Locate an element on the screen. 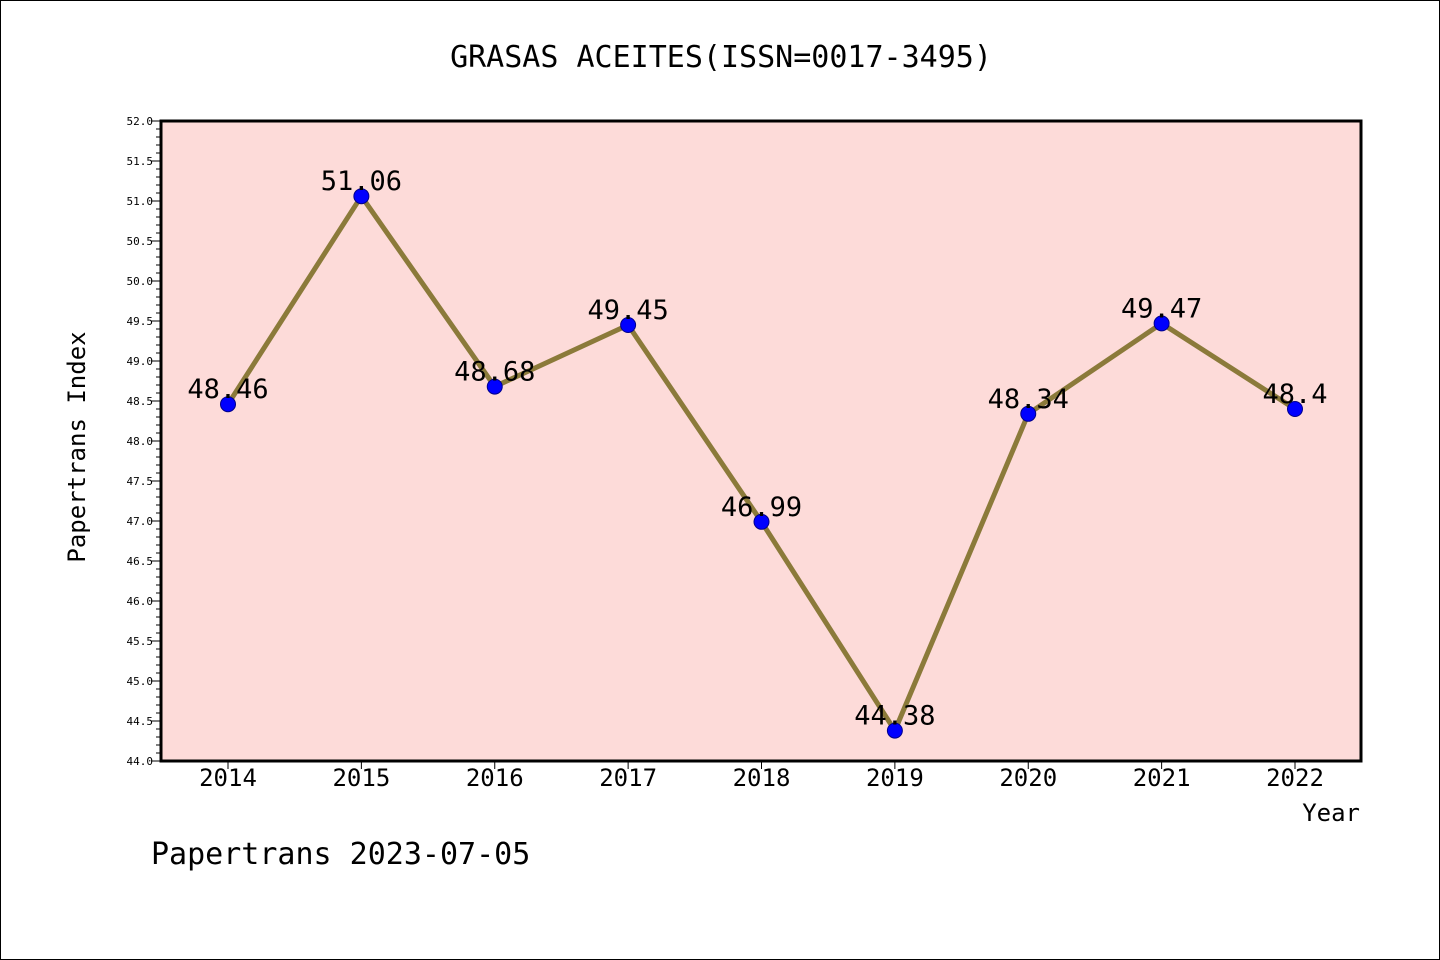 Image resolution: width=1440 pixels, height=960 pixels. data-label: 48.4 is located at coordinates (1294, 394).